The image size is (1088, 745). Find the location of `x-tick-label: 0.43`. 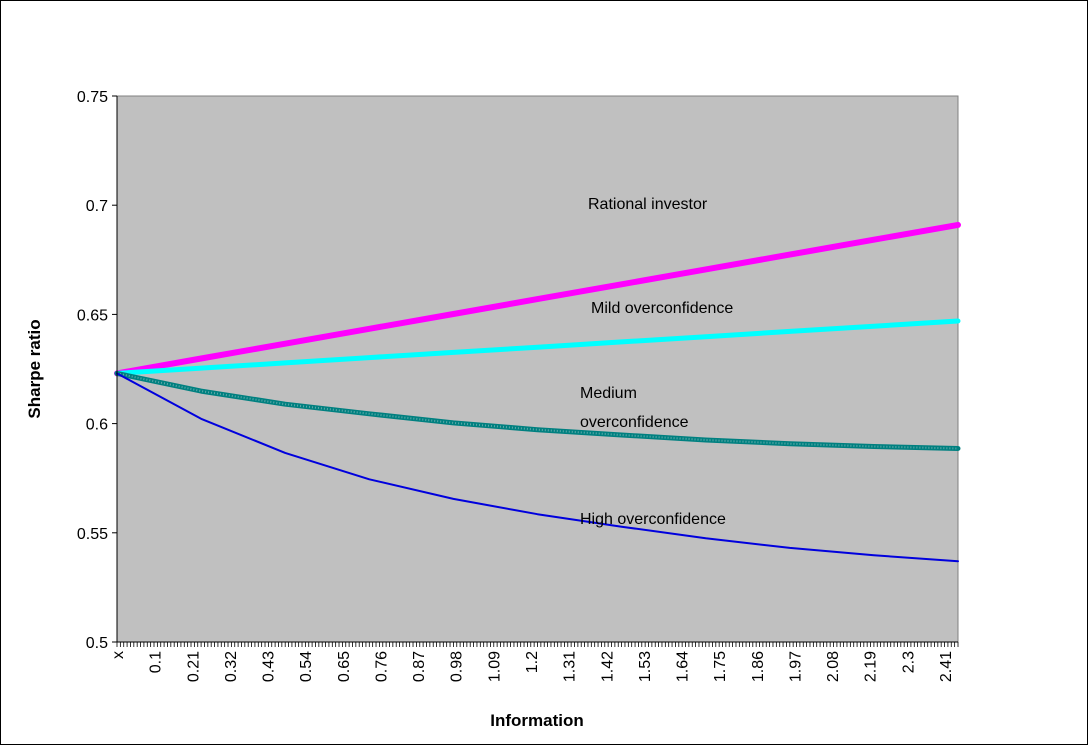

x-tick-label: 0.43 is located at coordinates (269, 666).